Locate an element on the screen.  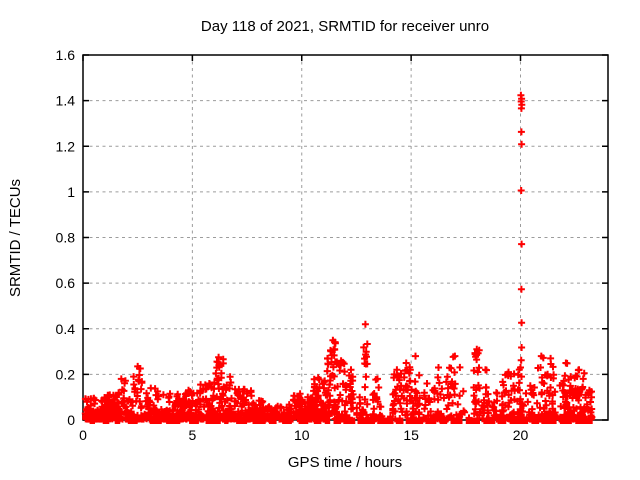
y-tick-label: 0.4 is located at coordinates (66, 329).